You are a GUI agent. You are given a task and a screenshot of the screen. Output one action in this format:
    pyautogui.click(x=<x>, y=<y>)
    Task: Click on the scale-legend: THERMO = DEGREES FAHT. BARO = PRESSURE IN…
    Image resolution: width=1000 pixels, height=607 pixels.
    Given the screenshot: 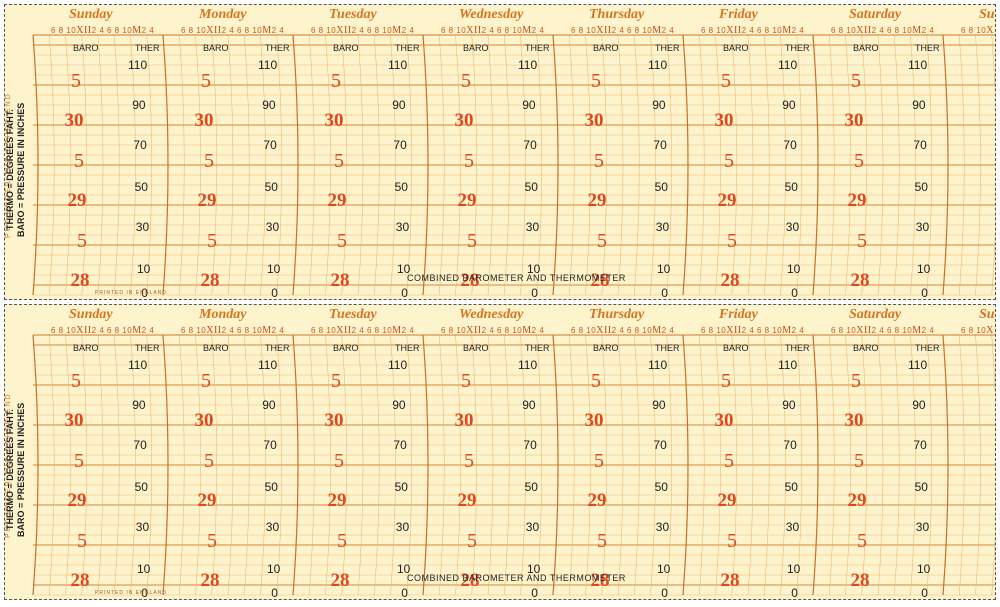 What is the action you would take?
    pyautogui.click(x=16, y=170)
    